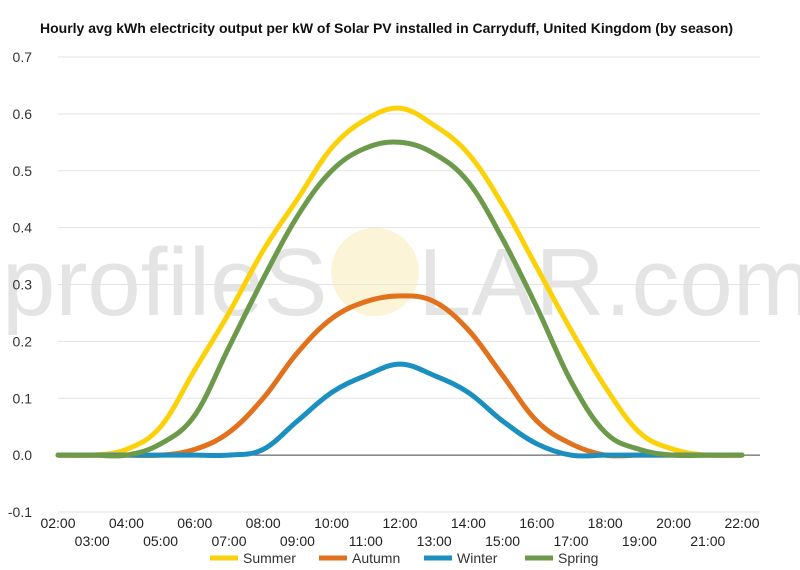 This screenshot has height=570, width=800. I want to click on x-tick-label: 13:00, so click(434, 541).